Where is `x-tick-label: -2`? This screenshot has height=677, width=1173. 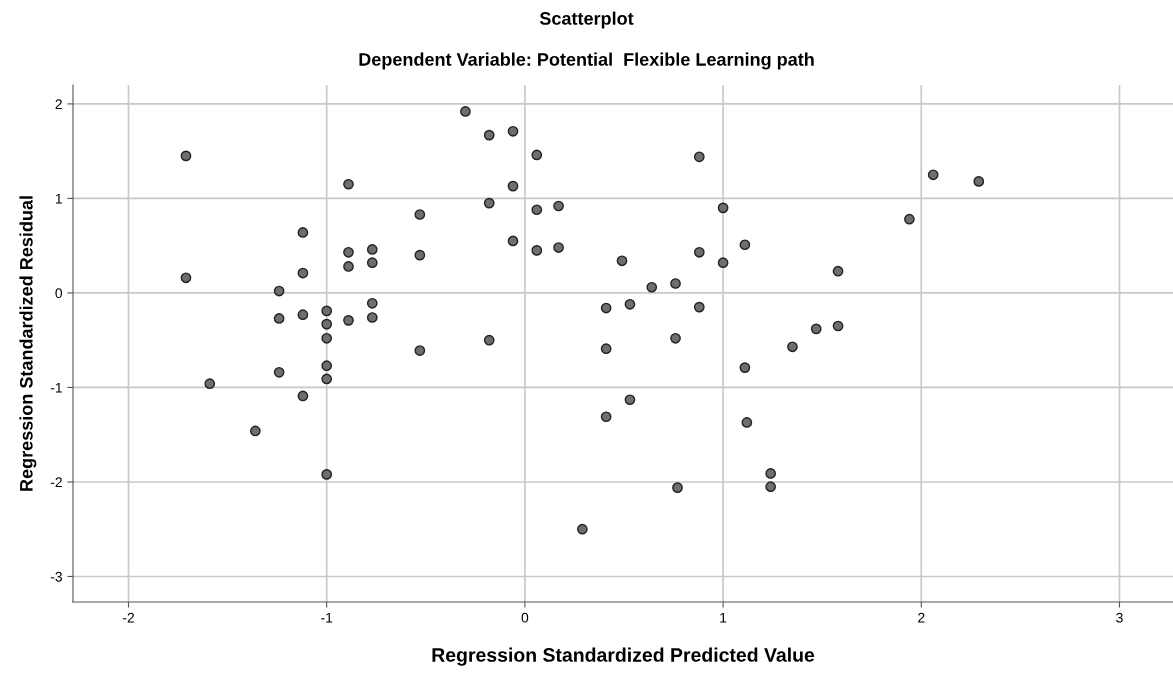 x-tick-label: -2 is located at coordinates (128, 617).